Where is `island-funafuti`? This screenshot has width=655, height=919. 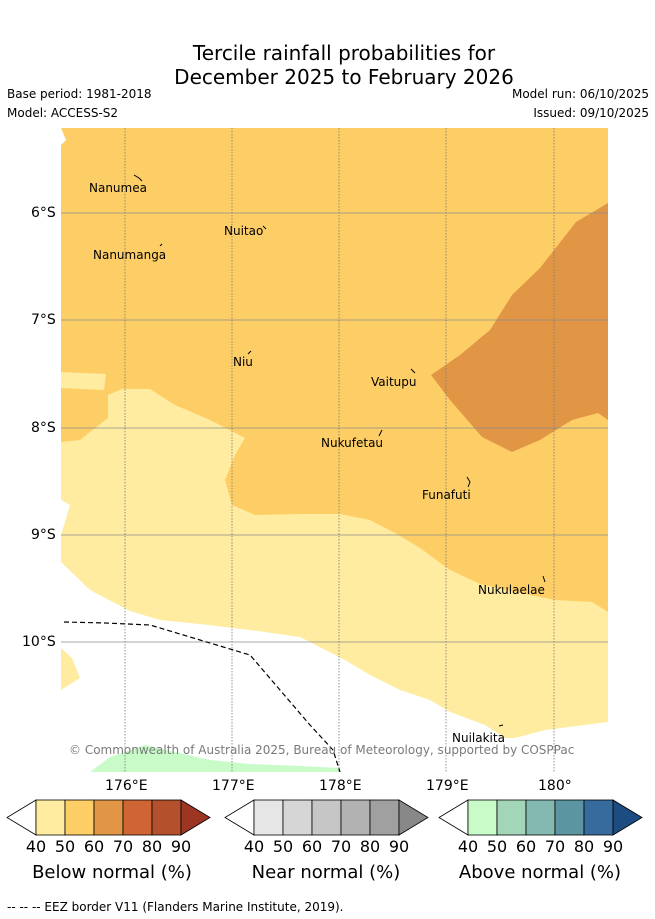
island-funafuti is located at coordinates (468, 482).